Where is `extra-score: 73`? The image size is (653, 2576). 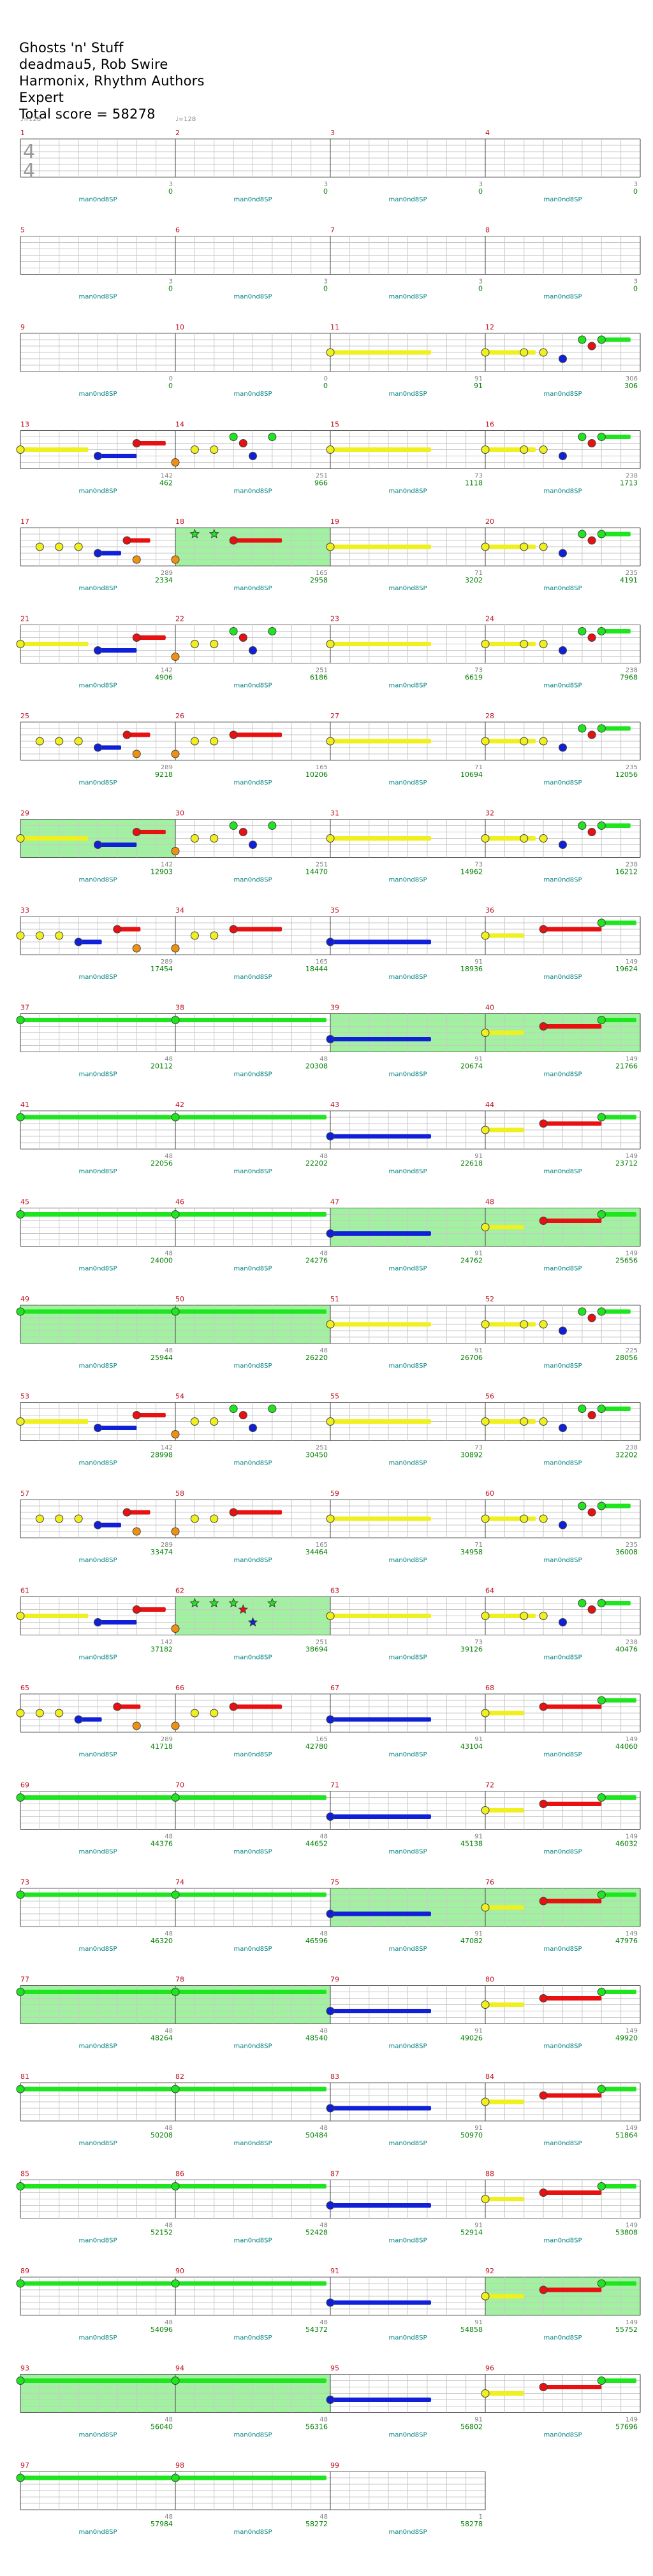
extra-score: 73 is located at coordinates (479, 476).